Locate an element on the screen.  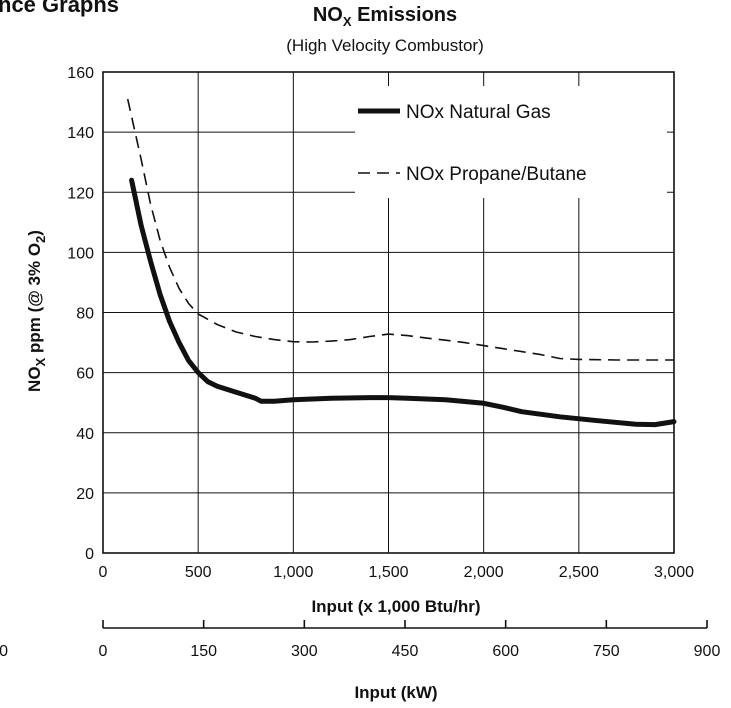
chart-title-rest: Emissions is located at coordinates (404, 15).